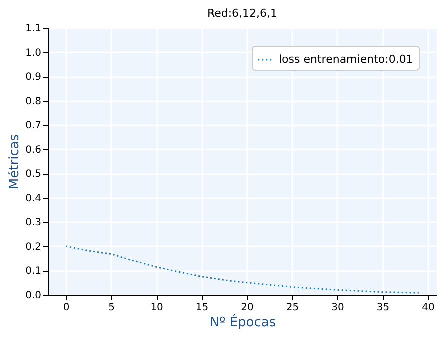 This screenshot has height=337, width=445. I want to click on x-tick-label: 40, so click(428, 308).